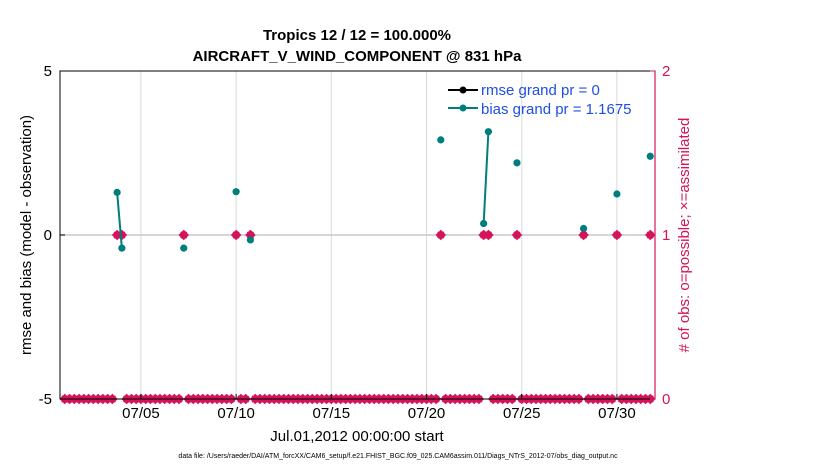  I want to click on legend-rmse-marker, so click(463, 90).